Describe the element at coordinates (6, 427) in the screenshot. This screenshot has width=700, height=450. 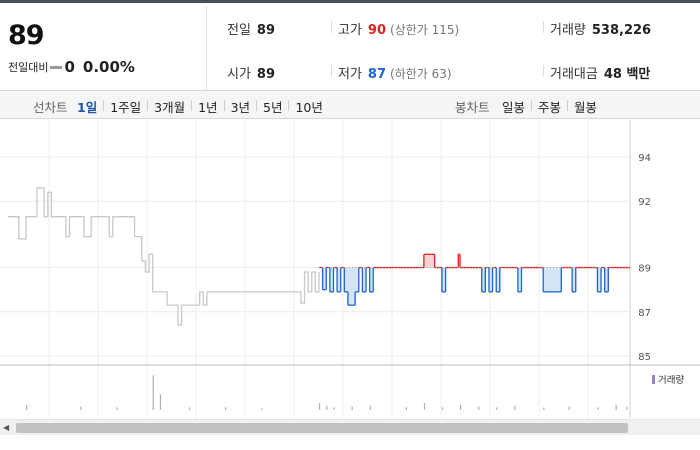
I see `scroll-left-arrow-icon: ◀` at that location.